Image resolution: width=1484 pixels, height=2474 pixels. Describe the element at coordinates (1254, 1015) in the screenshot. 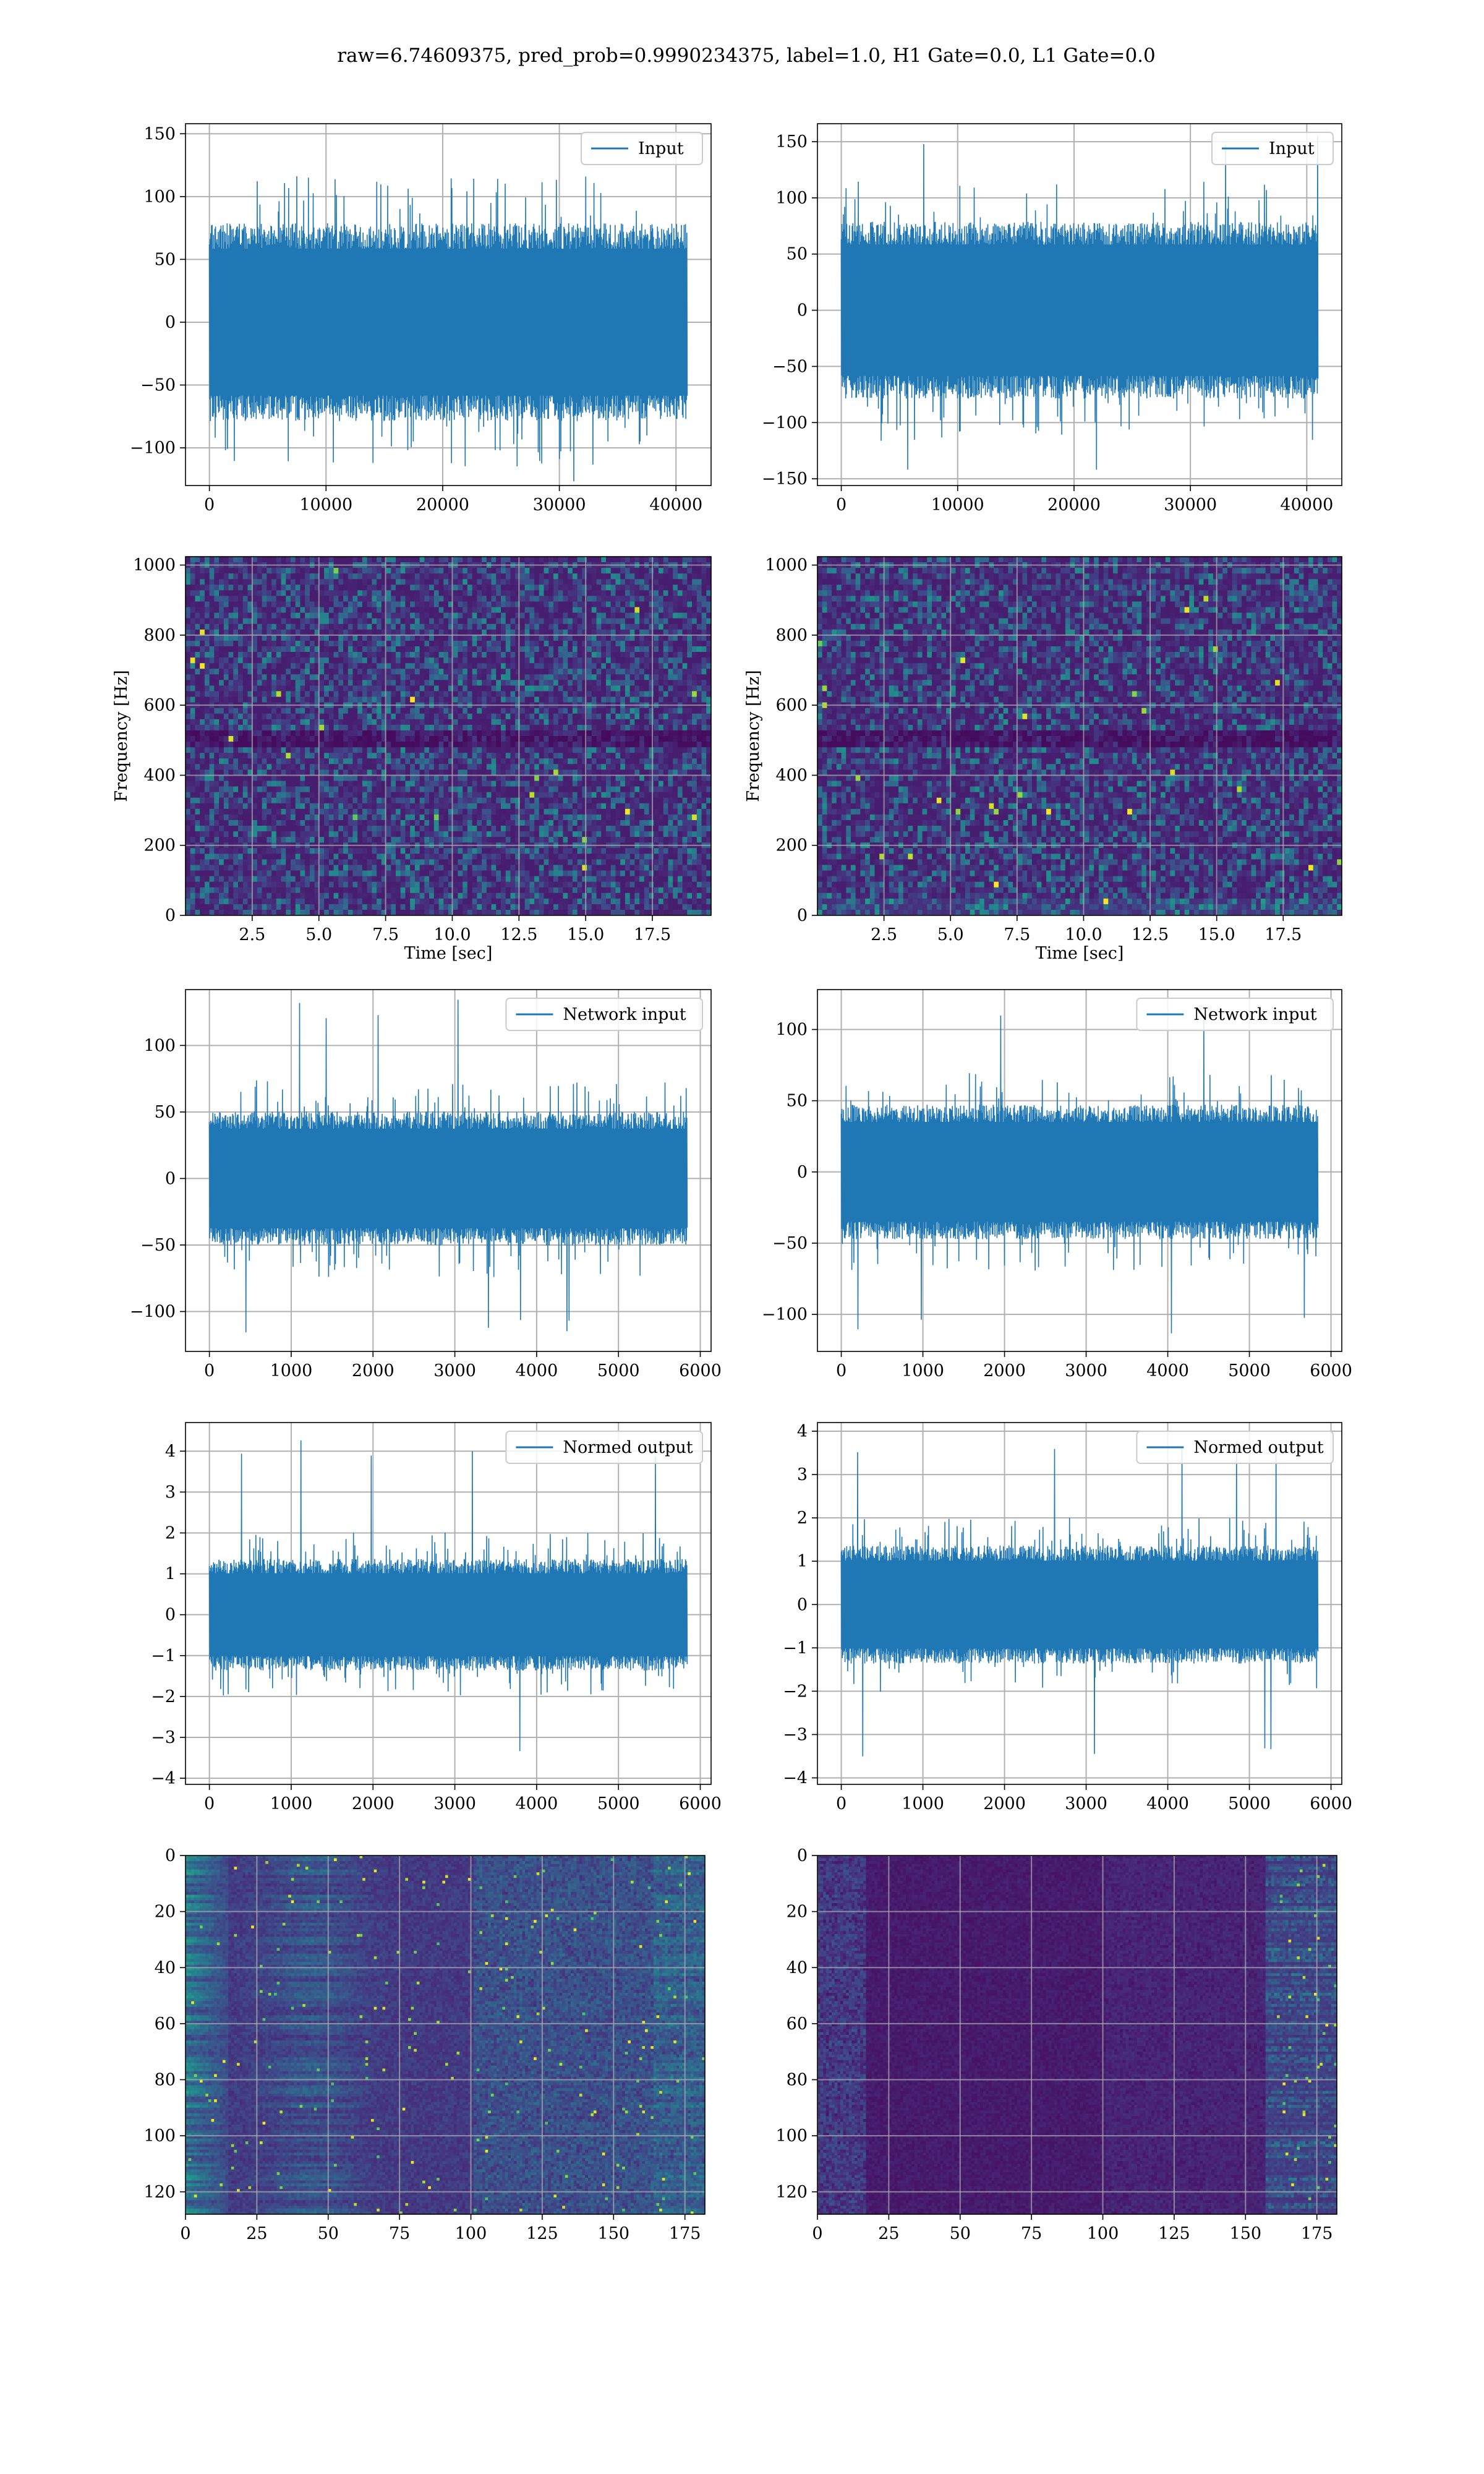

I see `legend-label: Network input` at that location.